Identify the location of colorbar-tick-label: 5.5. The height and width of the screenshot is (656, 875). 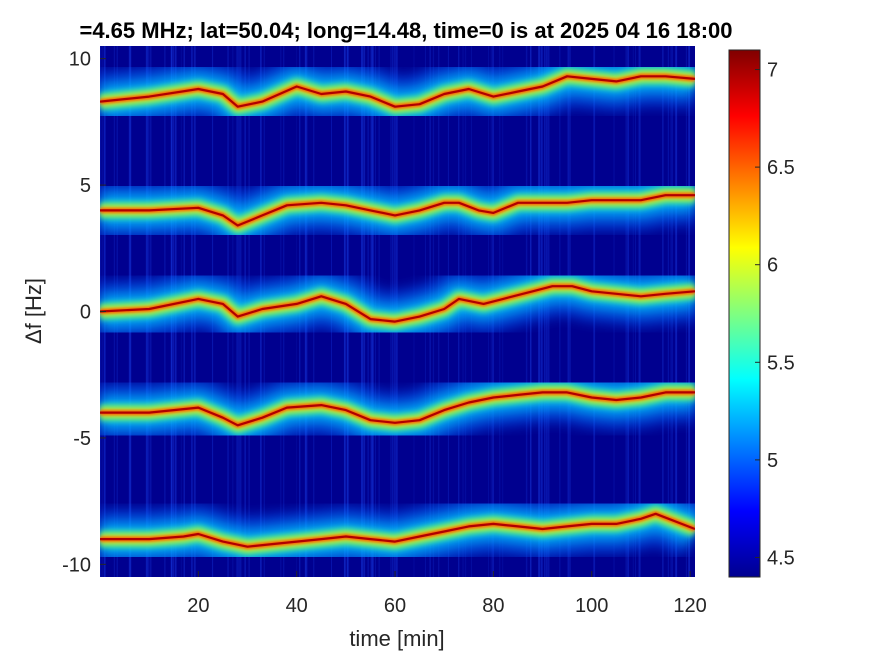
(781, 363).